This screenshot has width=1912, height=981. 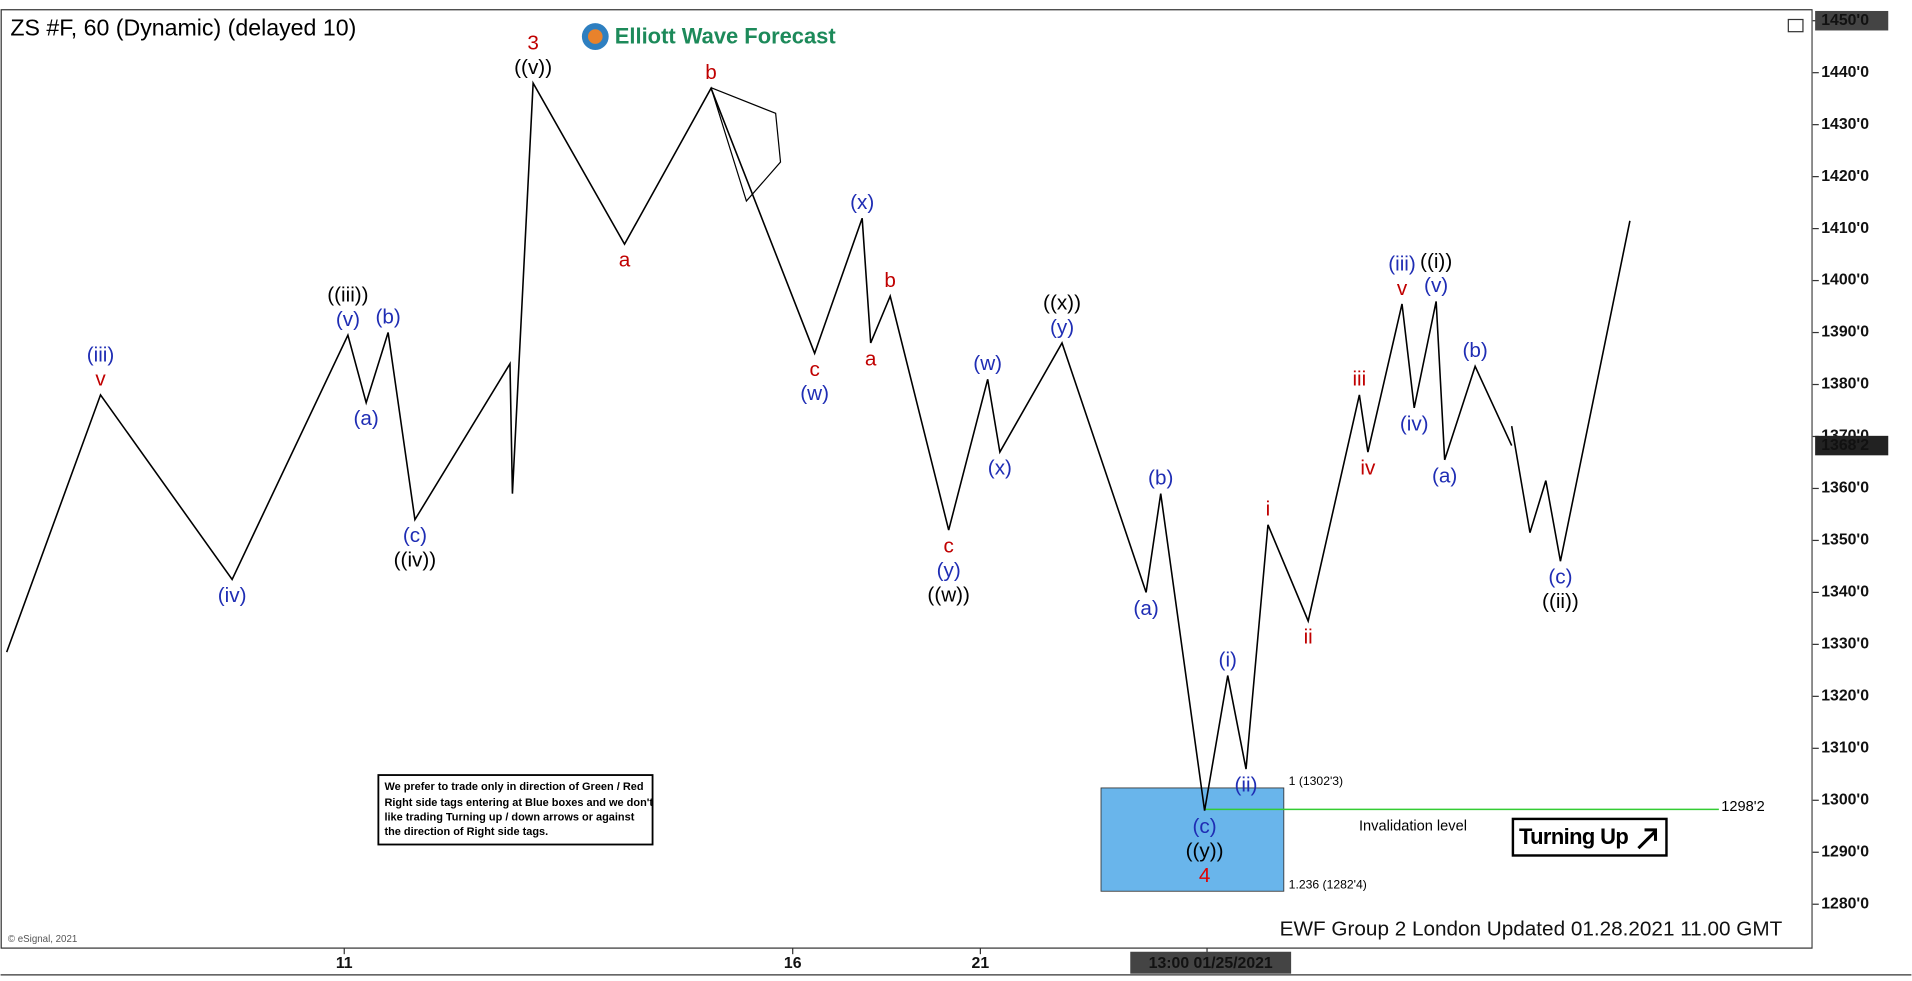 What do you see at coordinates (1570, 391) in the screenshot?
I see `price-line` at bounding box center [1570, 391].